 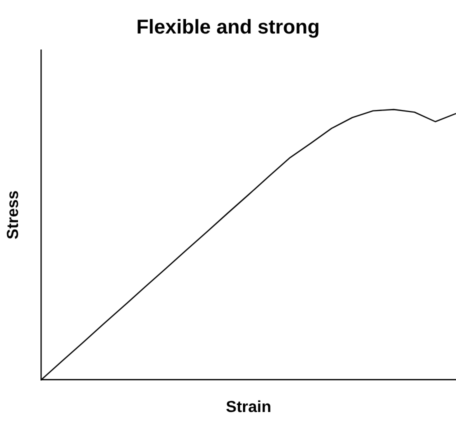 What do you see at coordinates (228, 27) in the screenshot?
I see `chart-title: Flexible and strong` at bounding box center [228, 27].